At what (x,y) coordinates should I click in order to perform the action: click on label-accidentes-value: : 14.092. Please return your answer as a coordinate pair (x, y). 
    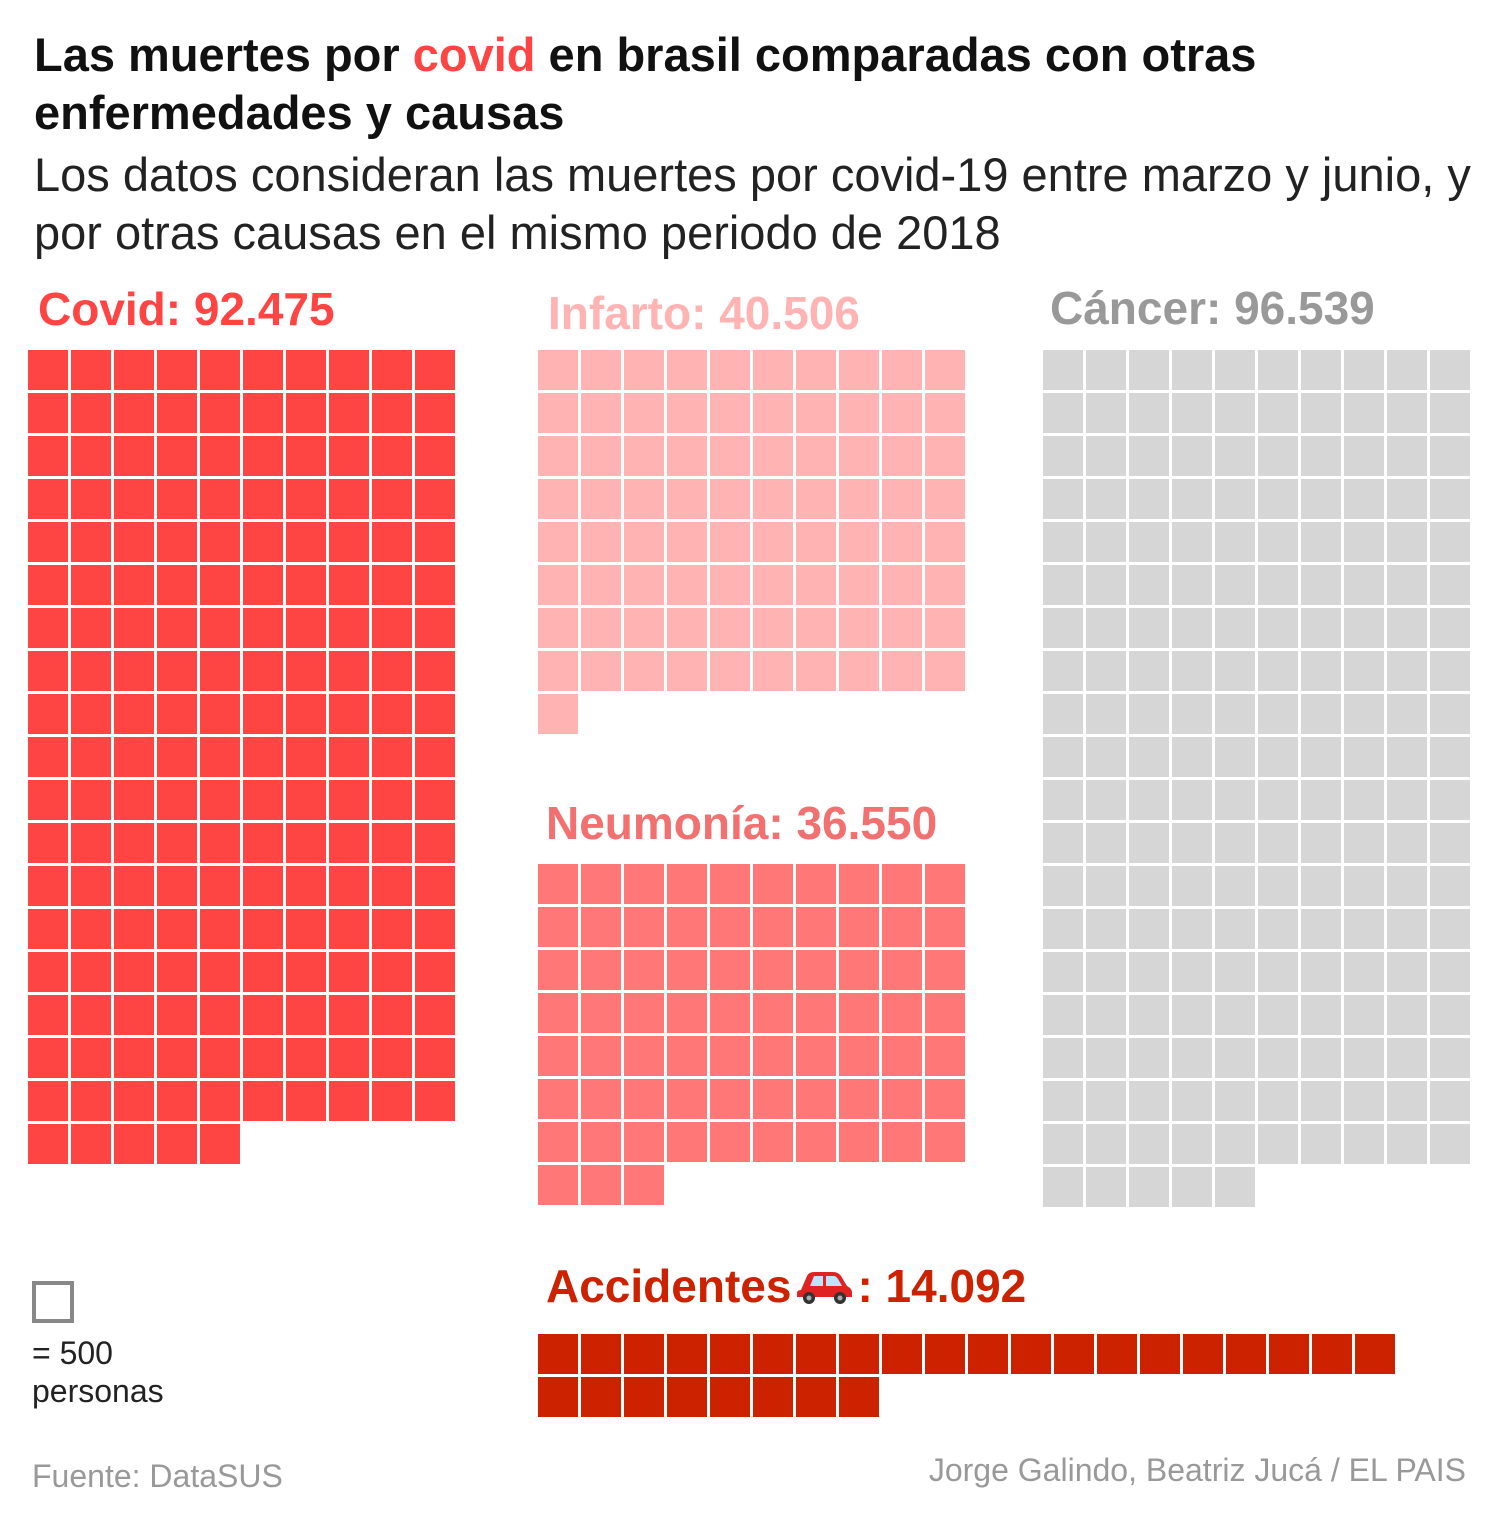
    Looking at the image, I should click on (942, 1286).